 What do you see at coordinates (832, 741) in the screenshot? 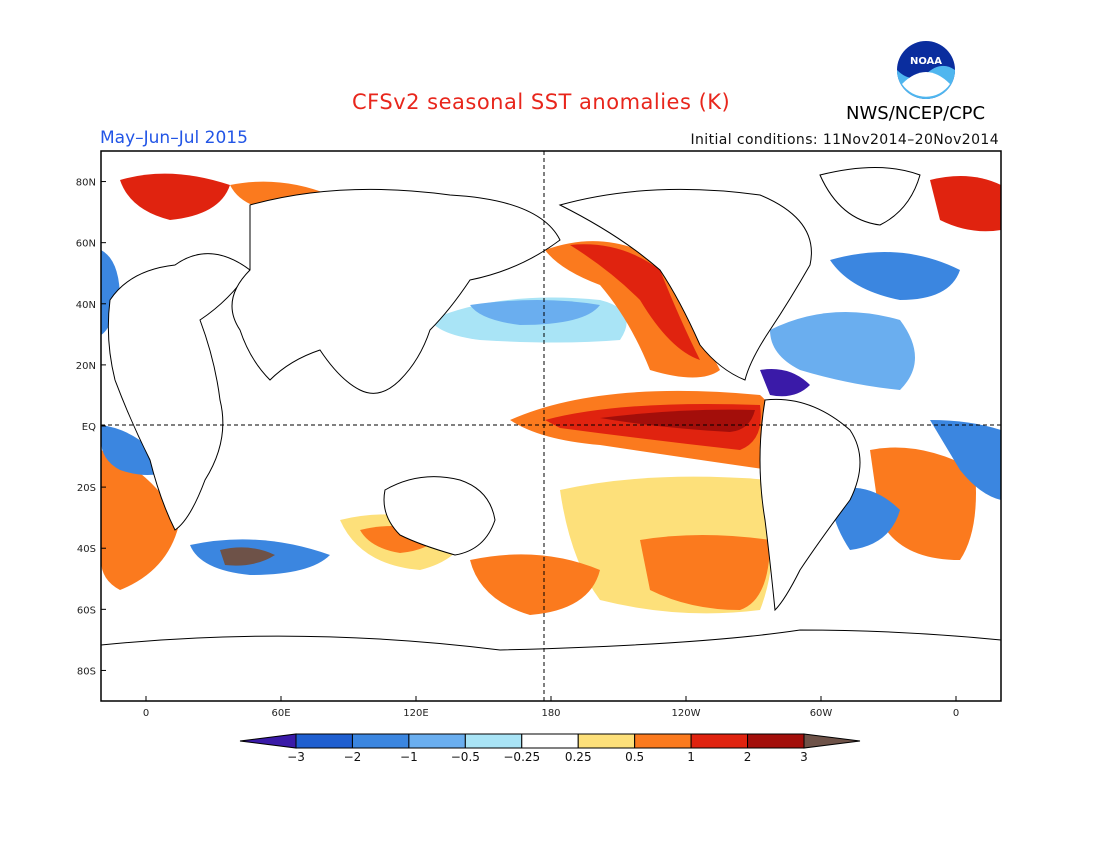
I see `colorbar-high-extend` at bounding box center [832, 741].